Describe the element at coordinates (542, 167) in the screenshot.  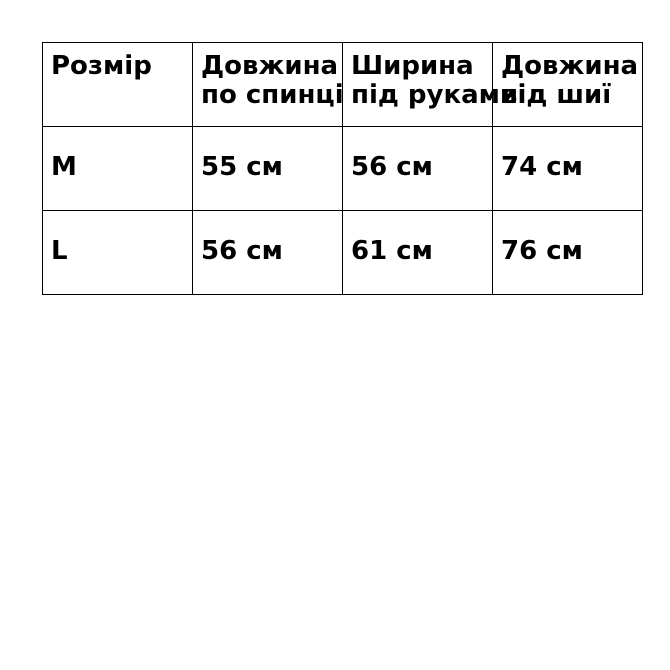
I see `cell-text: 74 см` at that location.